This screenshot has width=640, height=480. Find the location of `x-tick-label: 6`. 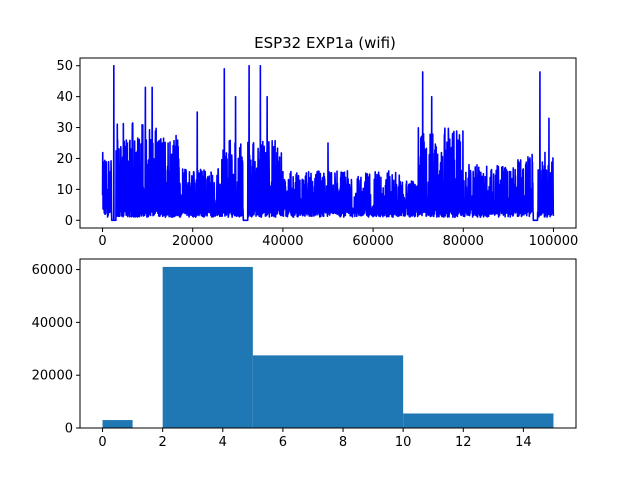

x-tick-label: 6 is located at coordinates (283, 442).